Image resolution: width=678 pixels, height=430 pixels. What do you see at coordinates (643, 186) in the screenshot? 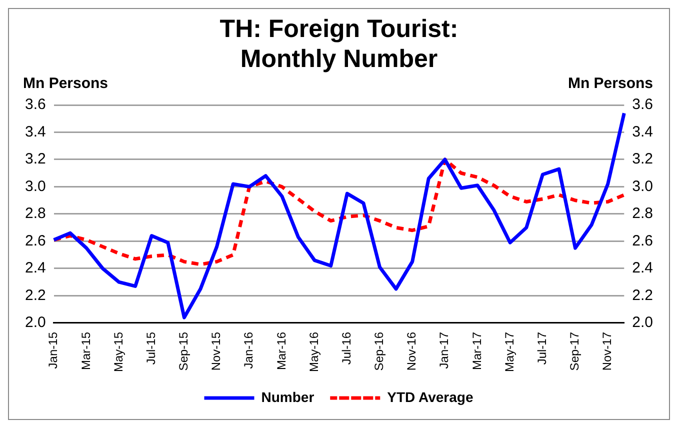
I see `y2-tick-label: 3.0` at bounding box center [643, 186].